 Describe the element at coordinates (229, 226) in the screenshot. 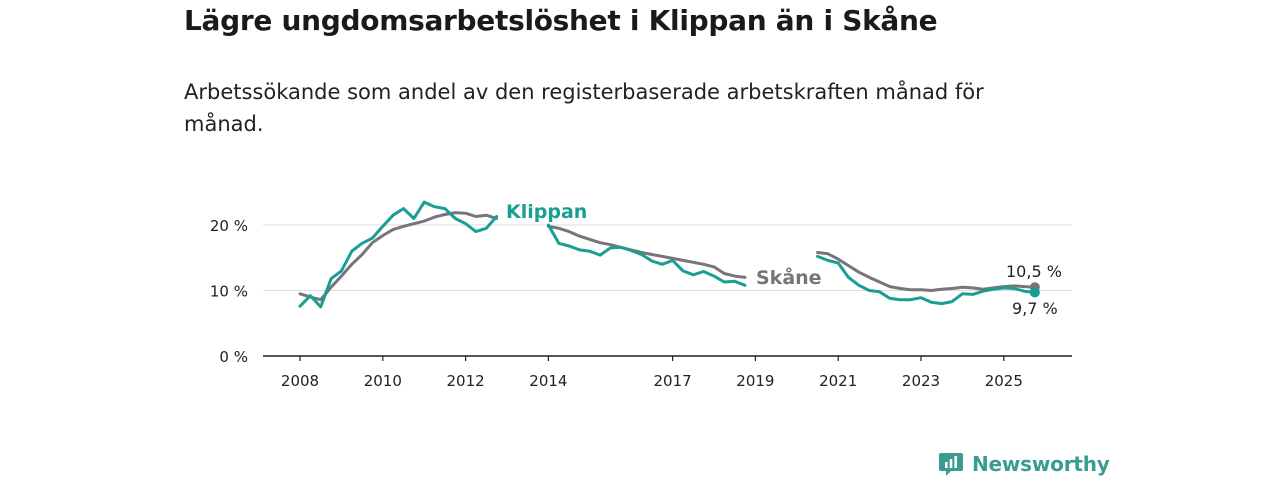

I see `y-tick-label: 20 %` at that location.